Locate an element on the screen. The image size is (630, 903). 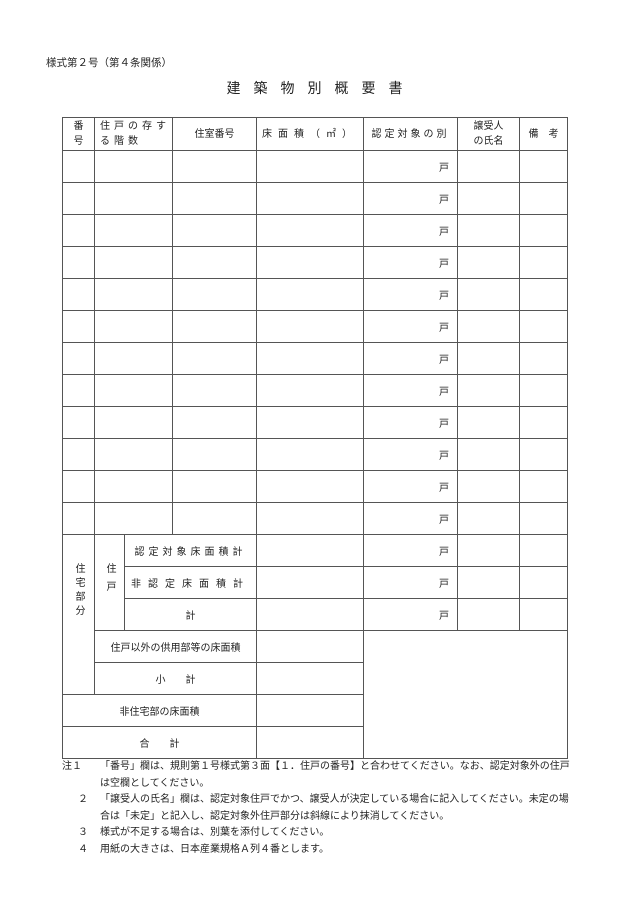
certified-total-transferee is located at coordinates (488, 550).